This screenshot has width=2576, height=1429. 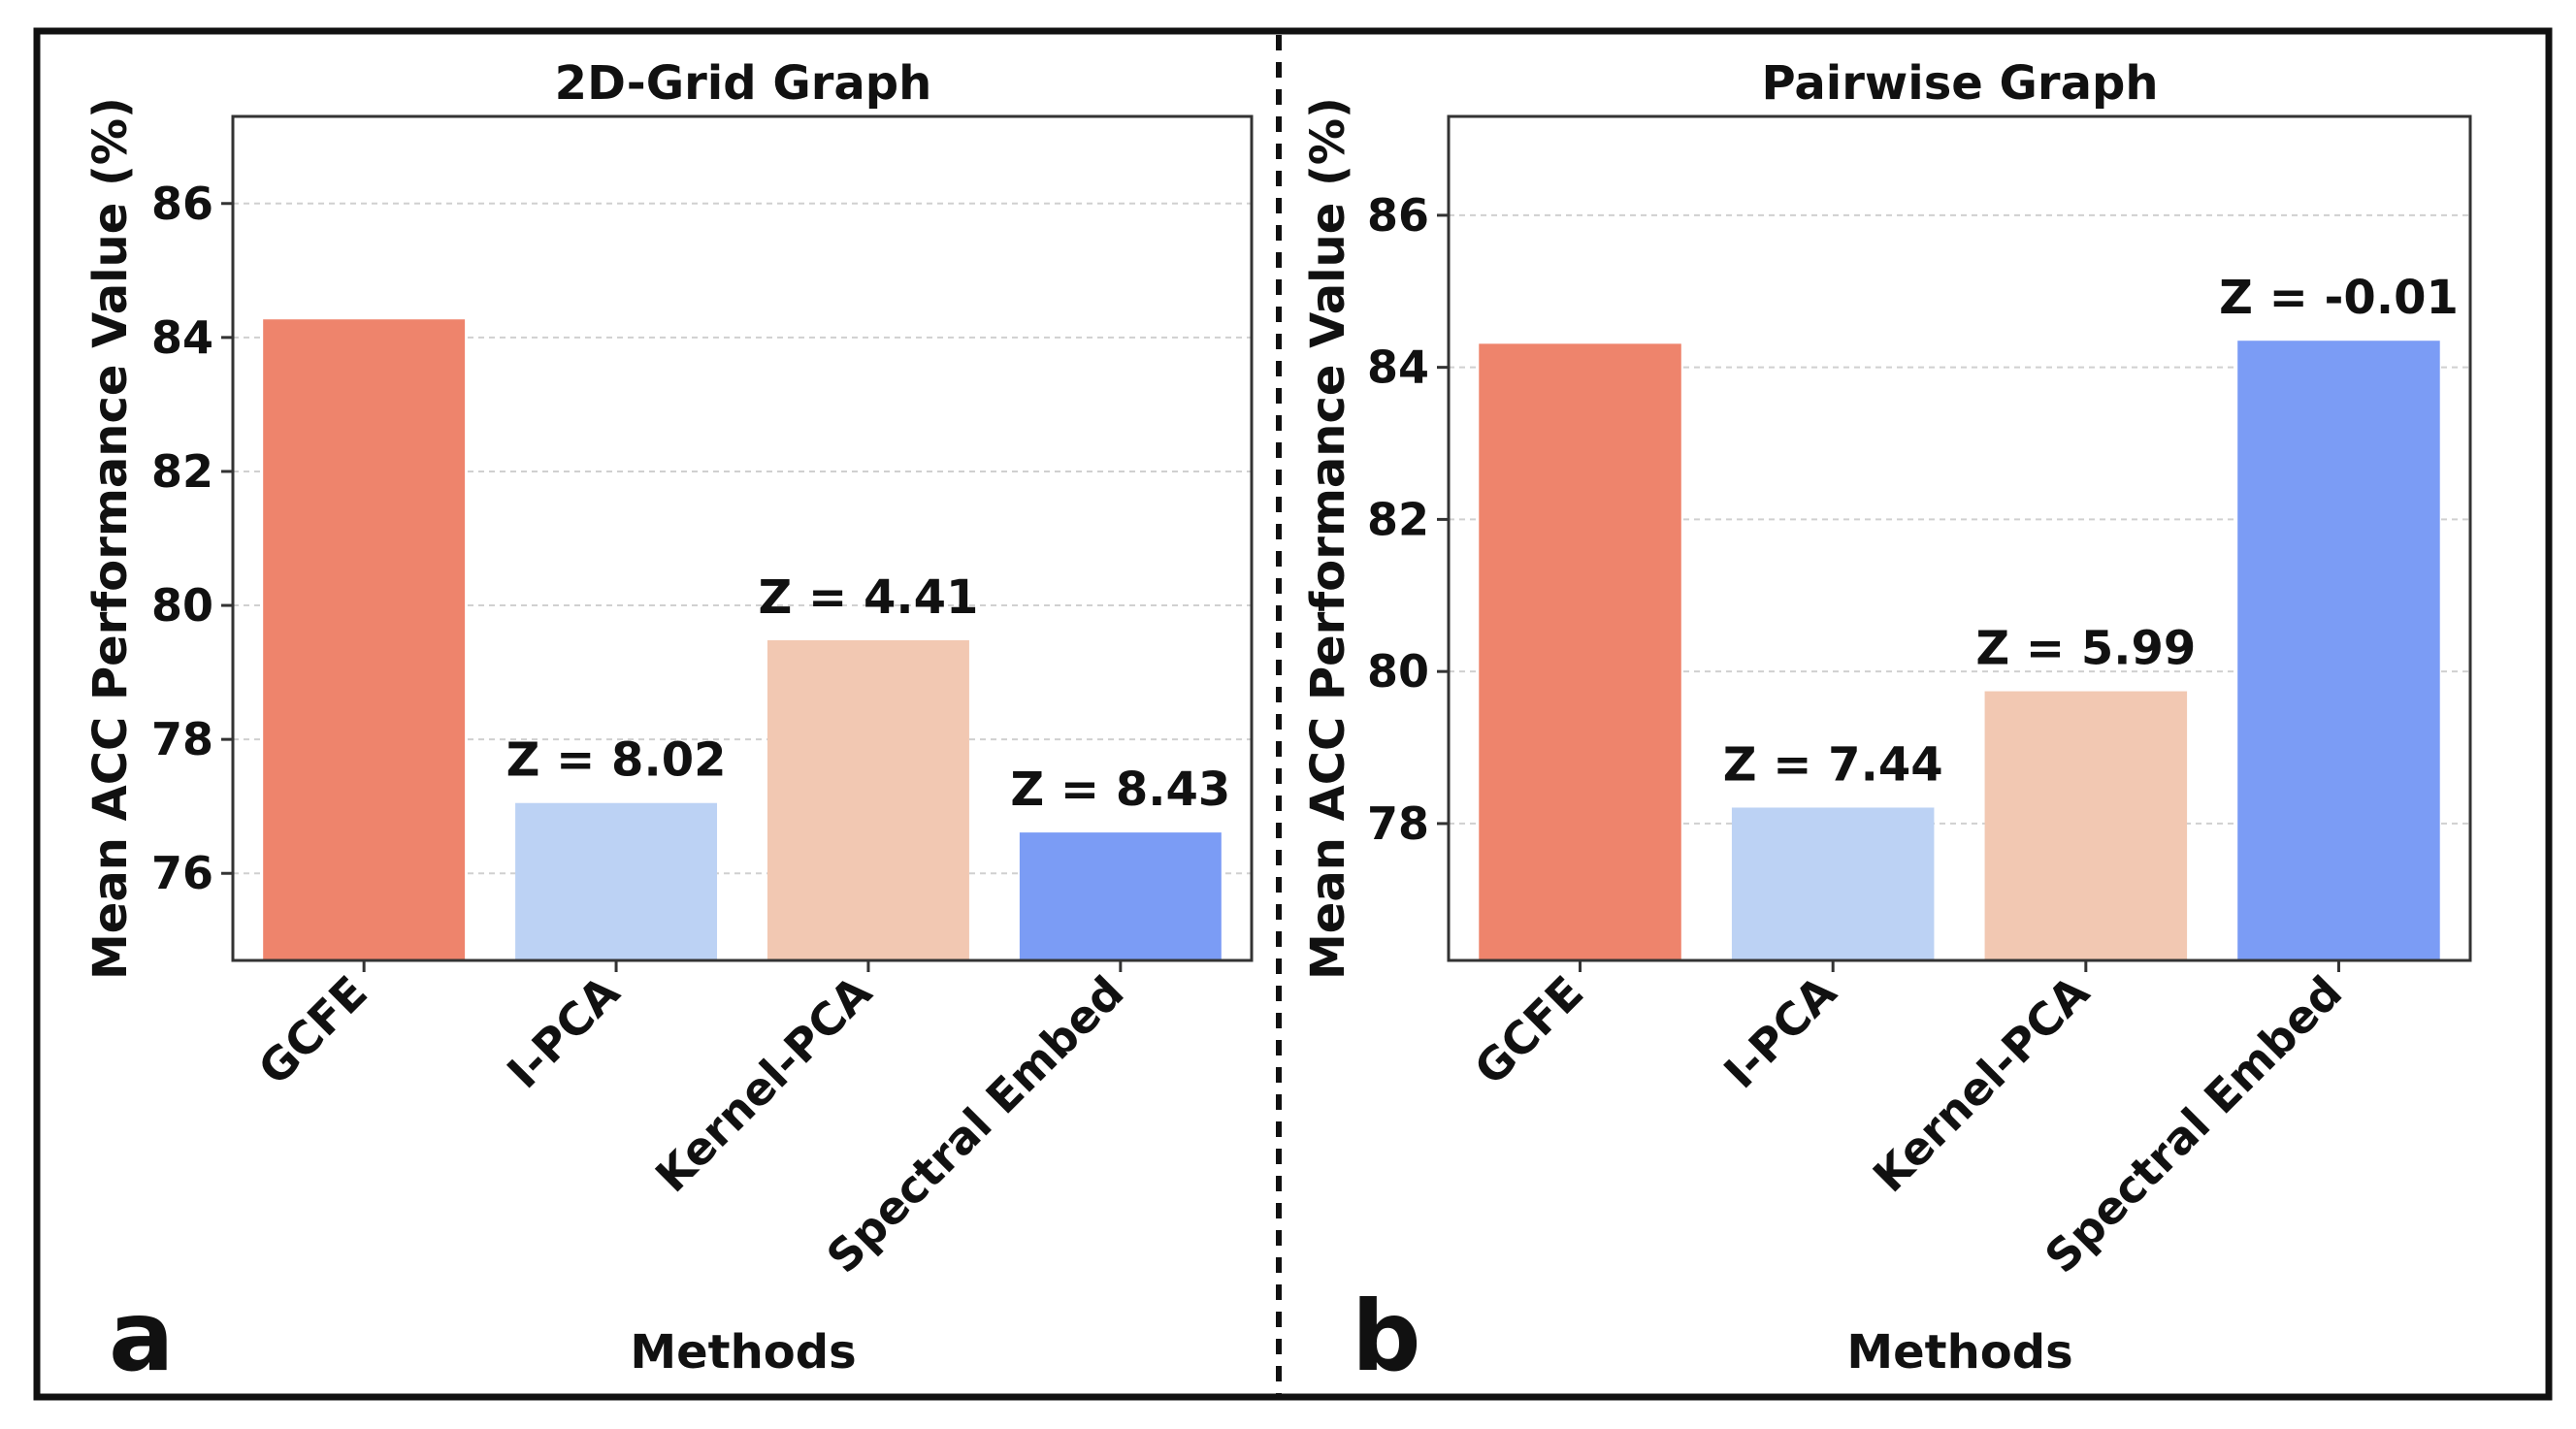 What do you see at coordinates (617, 760) in the screenshot?
I see `bar-annotation: Z = 8.02` at bounding box center [617, 760].